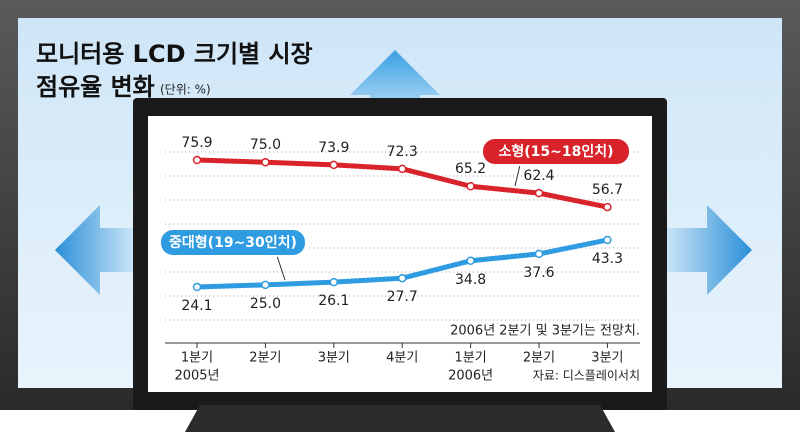 This screenshot has height=443, width=800. Describe the element at coordinates (95, 250) in the screenshot. I see `arrow-left` at that location.